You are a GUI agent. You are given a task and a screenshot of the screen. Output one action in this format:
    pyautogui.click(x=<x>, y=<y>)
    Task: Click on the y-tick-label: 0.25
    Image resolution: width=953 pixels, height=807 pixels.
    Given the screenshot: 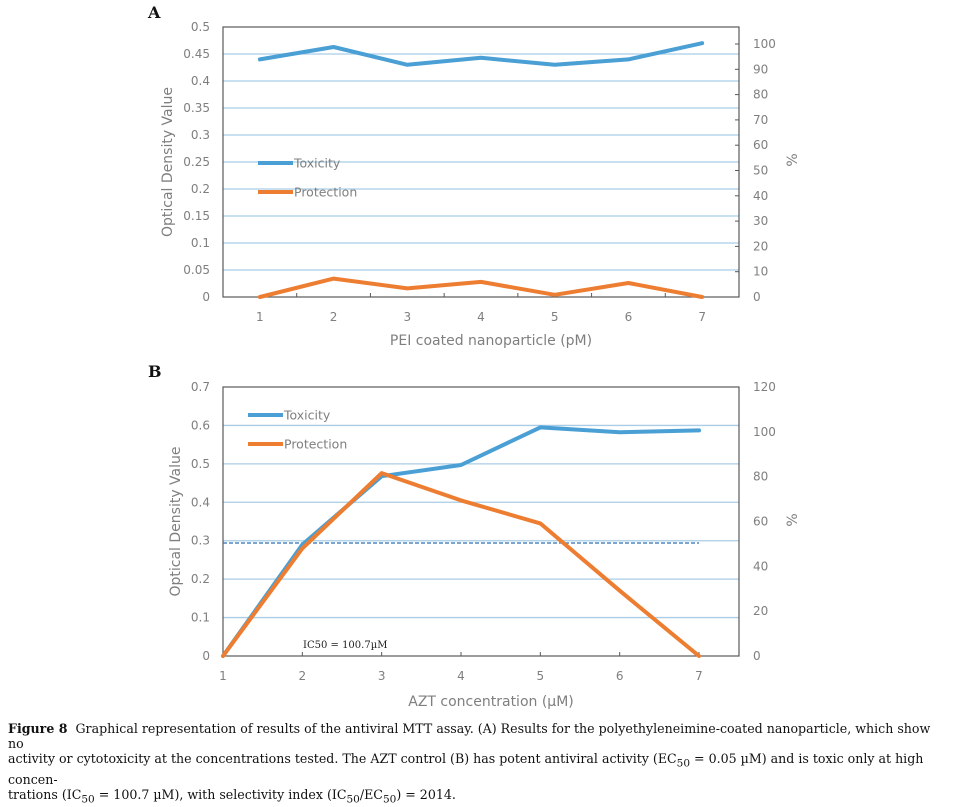 What is the action you would take?
    pyautogui.click(x=196, y=162)
    